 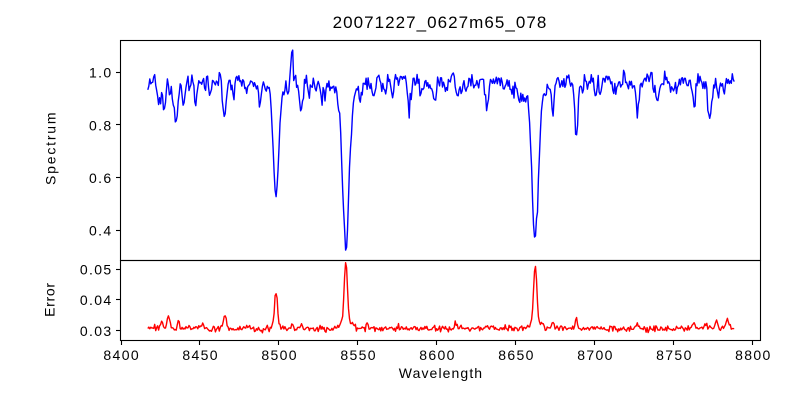 What do you see at coordinates (279, 355) in the screenshot?
I see `svg-text: 8500` at bounding box center [279, 355].